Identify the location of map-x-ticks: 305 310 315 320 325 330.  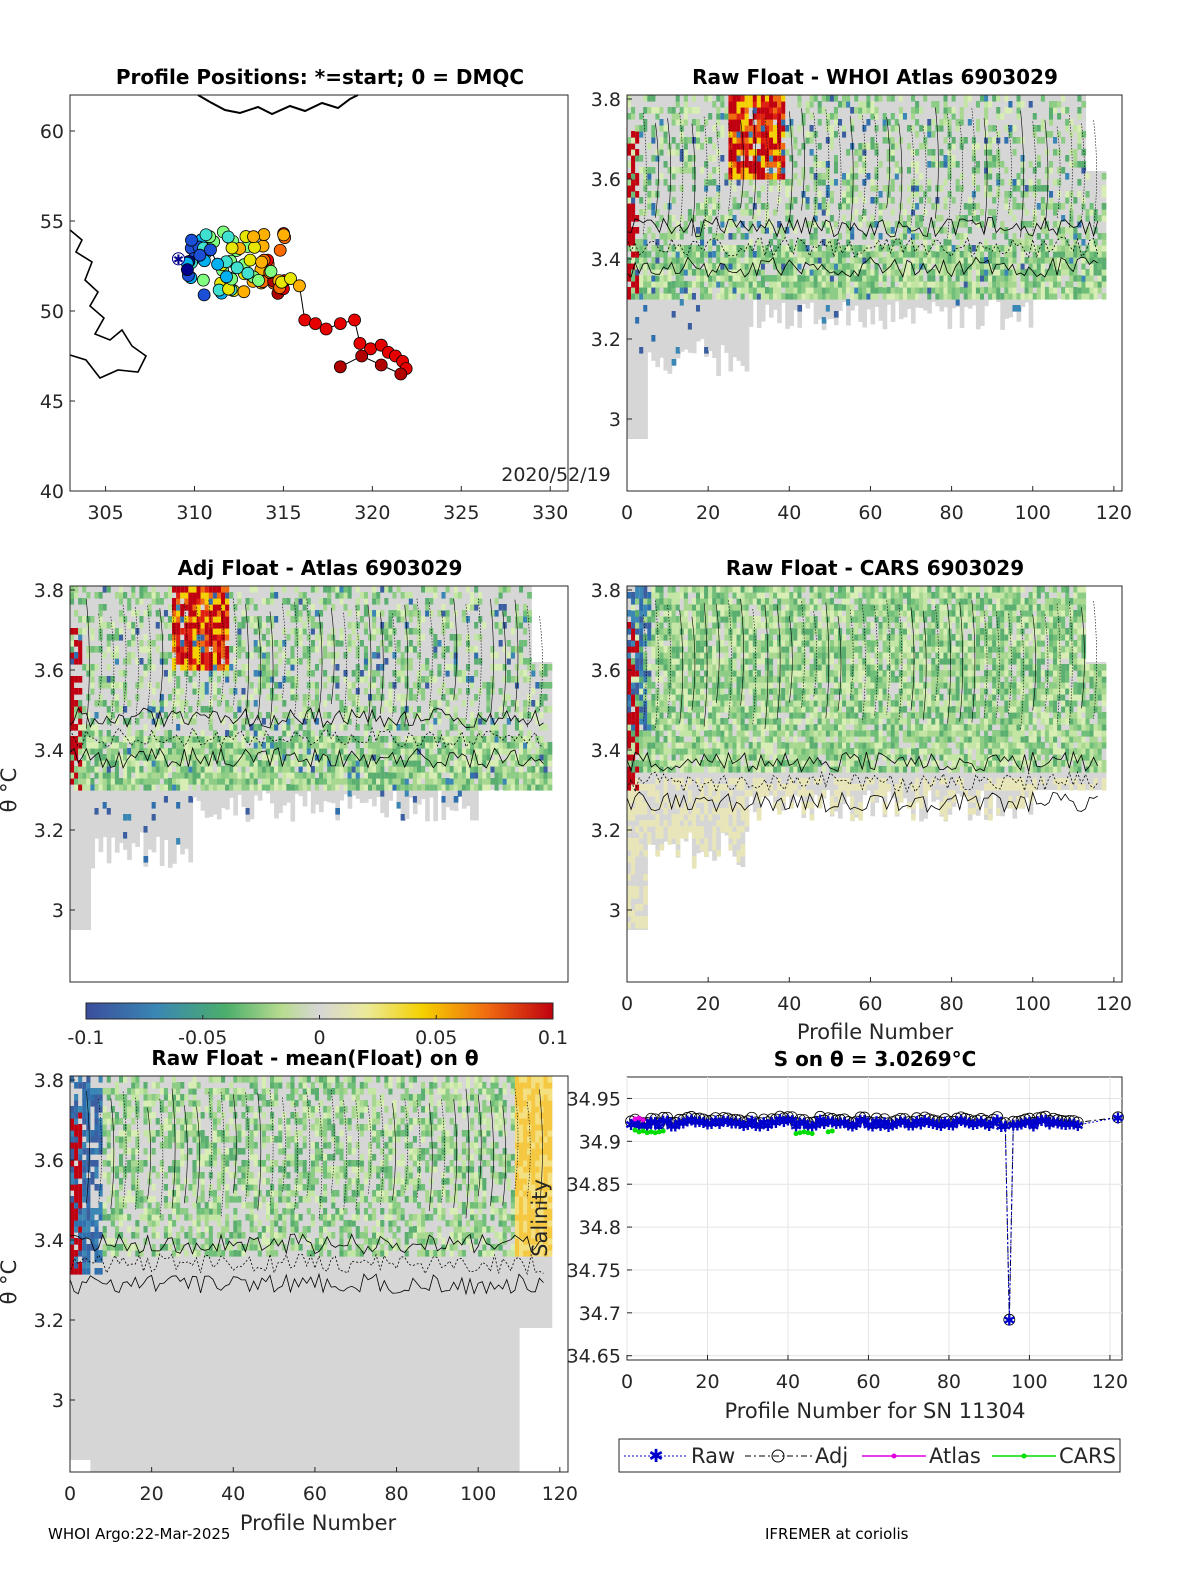
(327, 505).